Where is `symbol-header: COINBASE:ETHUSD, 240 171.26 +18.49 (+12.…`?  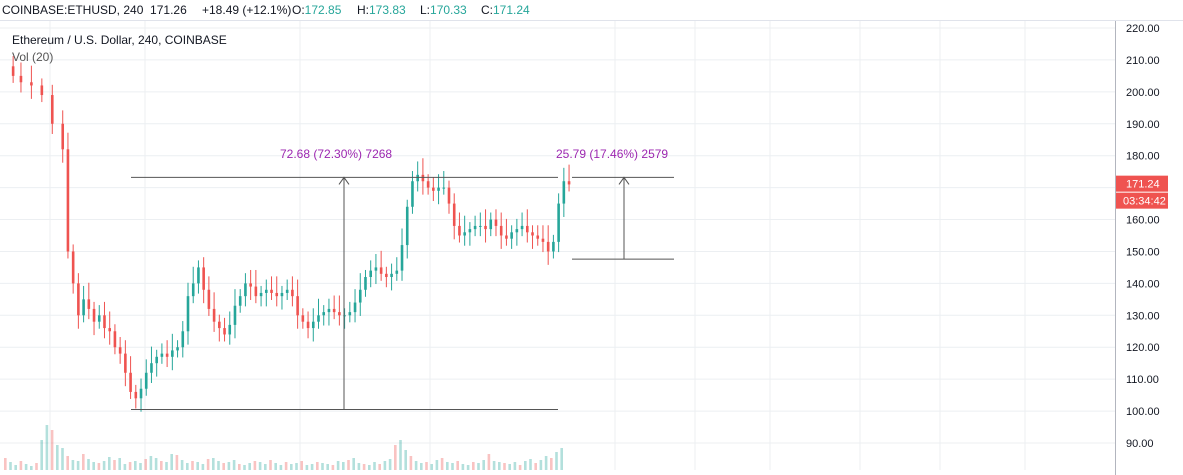
symbol-header: COINBASE:ETHUSD, 240 171.26 +18.49 (+12.… is located at coordinates (591, 10).